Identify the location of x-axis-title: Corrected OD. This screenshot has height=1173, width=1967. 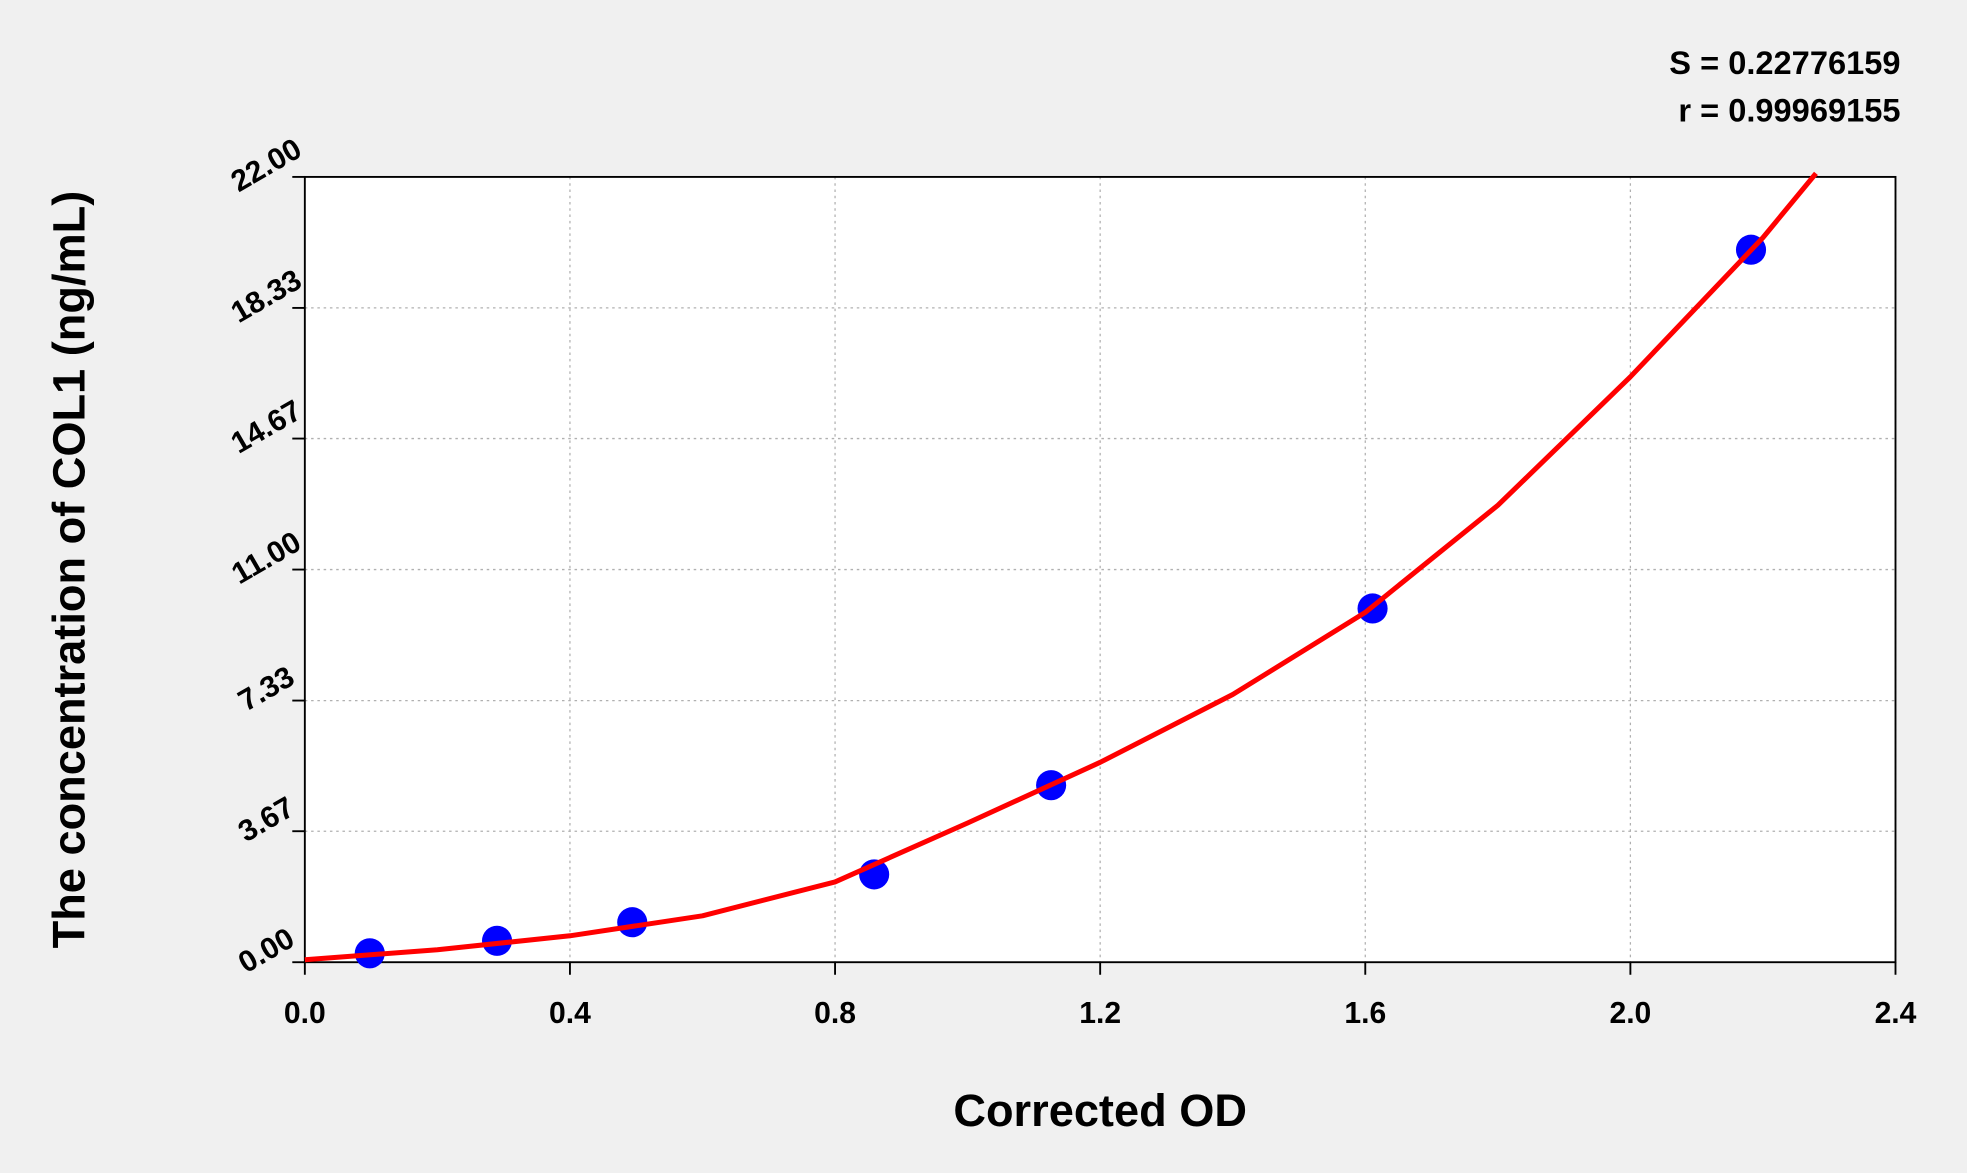
(1100, 1110).